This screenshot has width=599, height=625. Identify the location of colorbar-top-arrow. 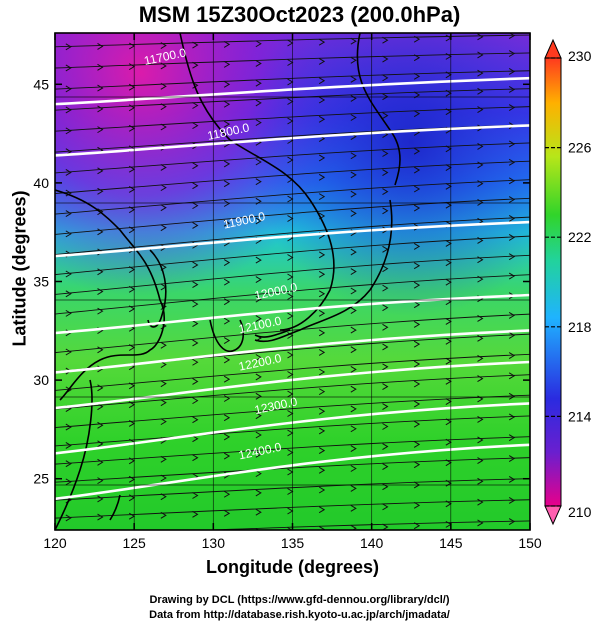
(553, 48).